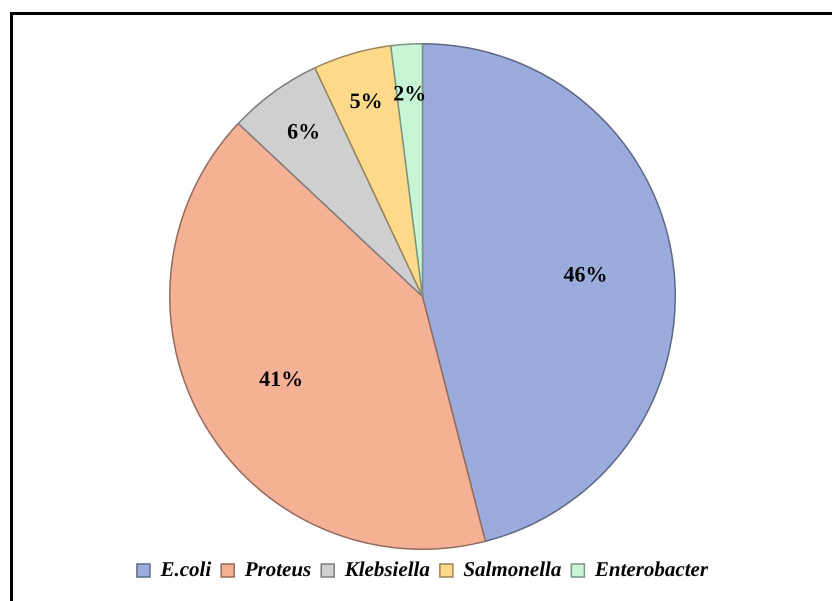 This screenshot has width=832, height=601. I want to click on data-label: 2%, so click(409, 93).